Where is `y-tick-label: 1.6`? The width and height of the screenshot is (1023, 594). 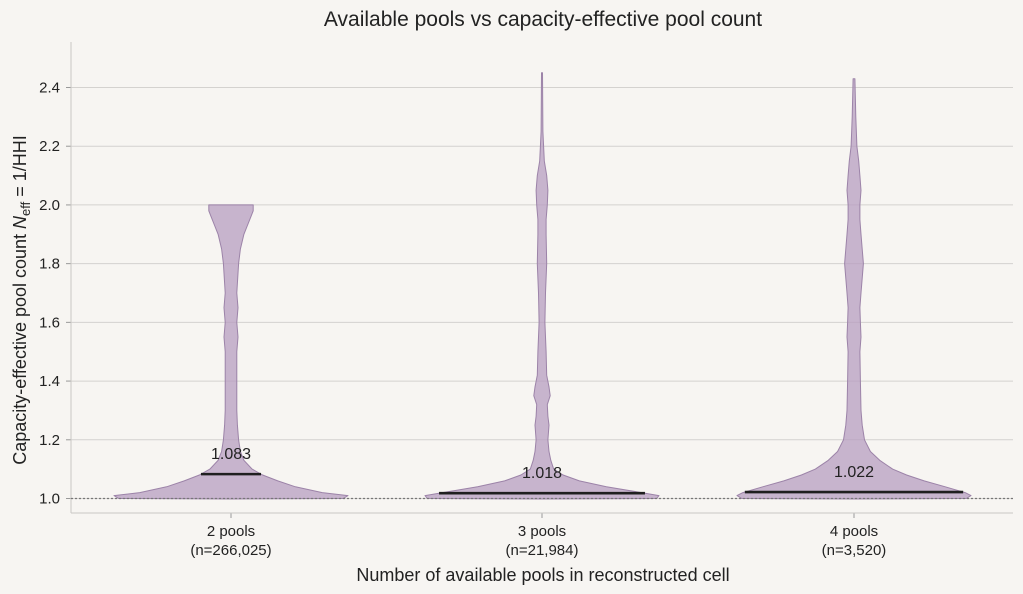
y-tick-label: 1.6 is located at coordinates (49, 322).